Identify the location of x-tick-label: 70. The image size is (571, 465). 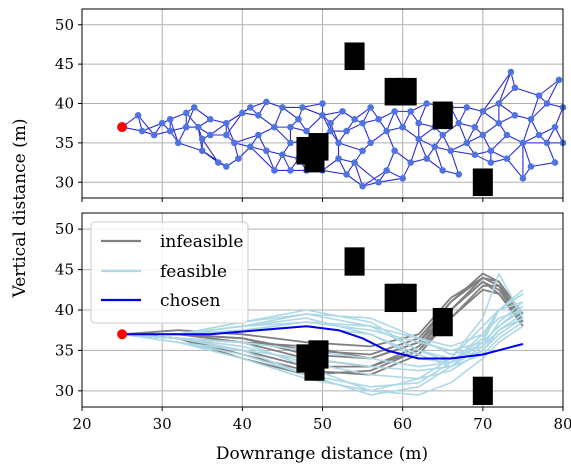
(482, 424).